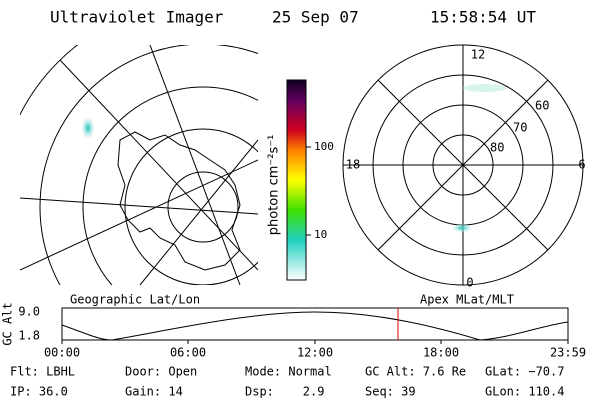 The height and width of the screenshot is (400, 600). I want to click on x-tick-label: 12:00, so click(315, 353).